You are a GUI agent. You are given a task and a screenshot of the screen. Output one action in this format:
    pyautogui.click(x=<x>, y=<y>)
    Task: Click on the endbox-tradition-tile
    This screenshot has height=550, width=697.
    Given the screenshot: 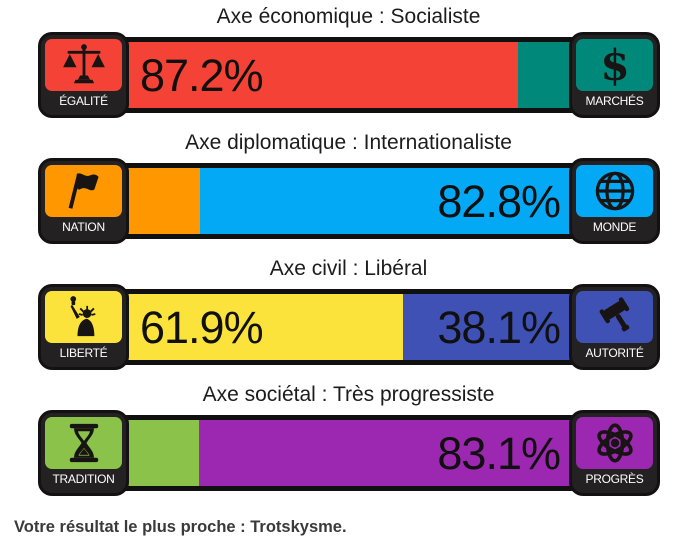 What is the action you would take?
    pyautogui.click(x=83, y=443)
    